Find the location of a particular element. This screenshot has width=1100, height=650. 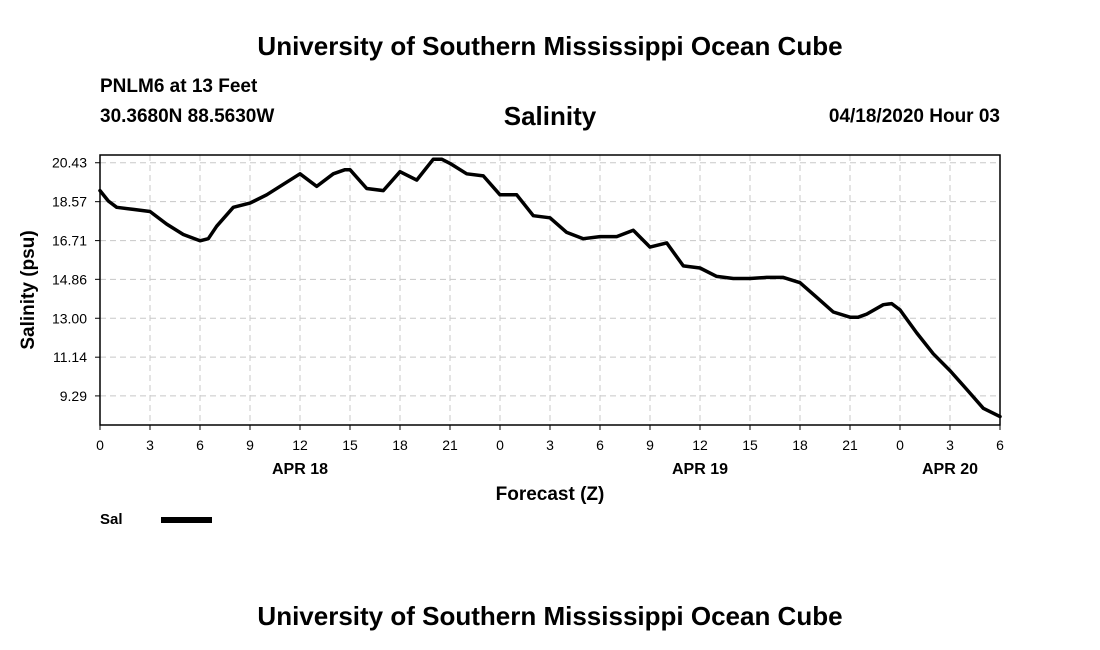

station-coordinates: 30.3680N 88.5630W is located at coordinates (187, 116).